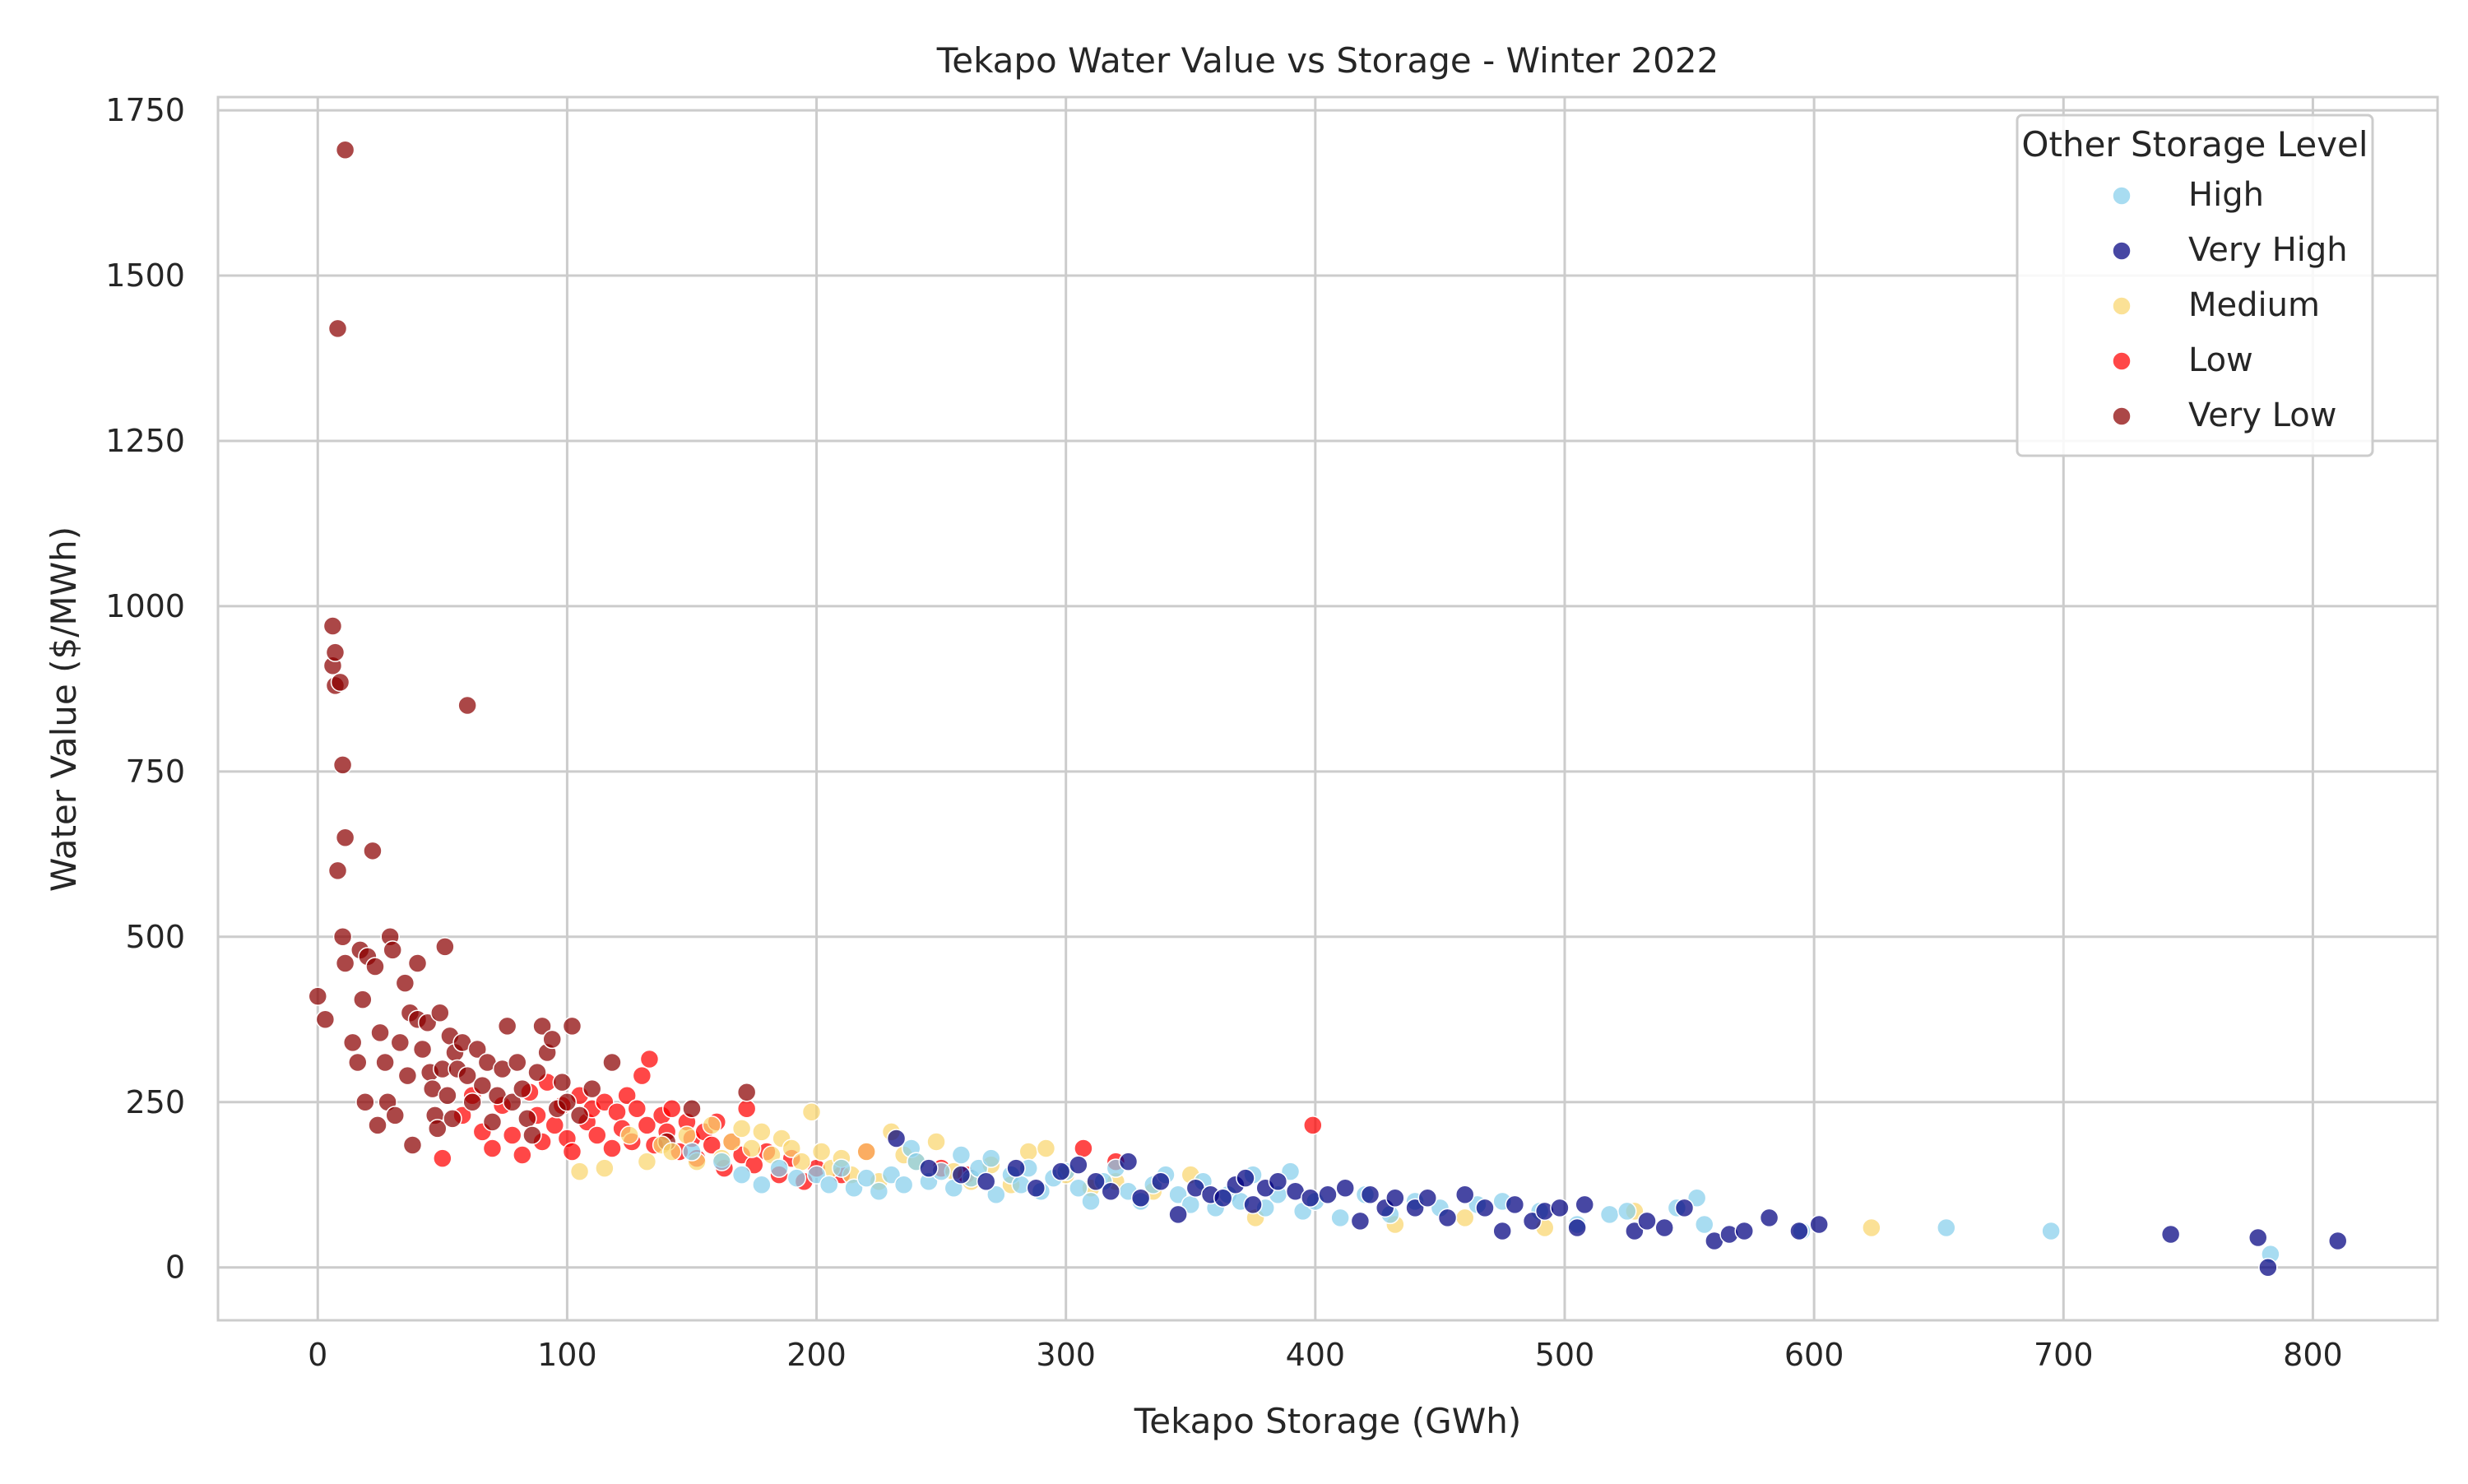 The height and width of the screenshot is (1484, 2468). What do you see at coordinates (567, 1355) in the screenshot?
I see `x-tick-label: 100` at bounding box center [567, 1355].